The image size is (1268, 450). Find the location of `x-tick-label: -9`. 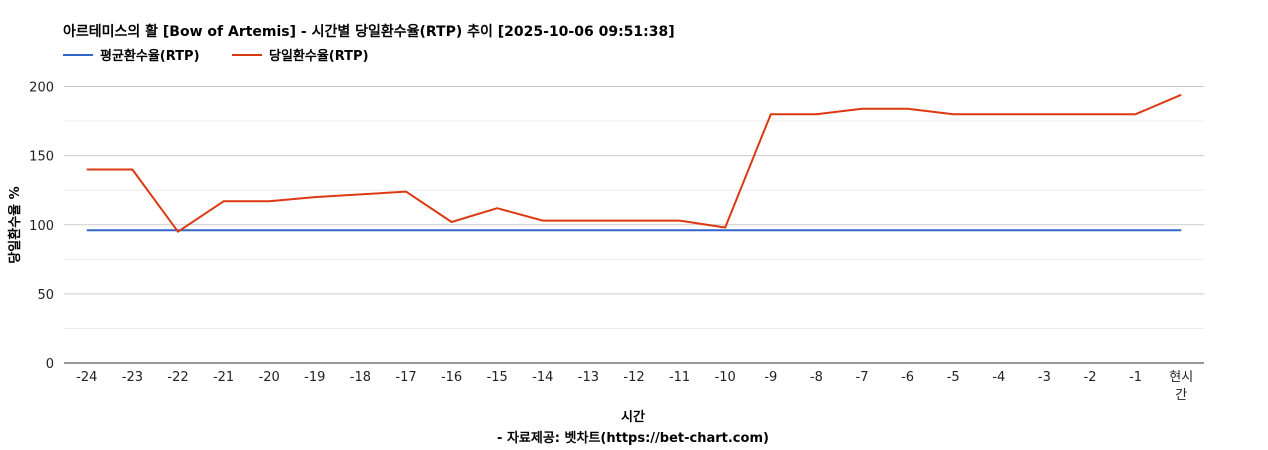

x-tick-label: -9 is located at coordinates (770, 377).